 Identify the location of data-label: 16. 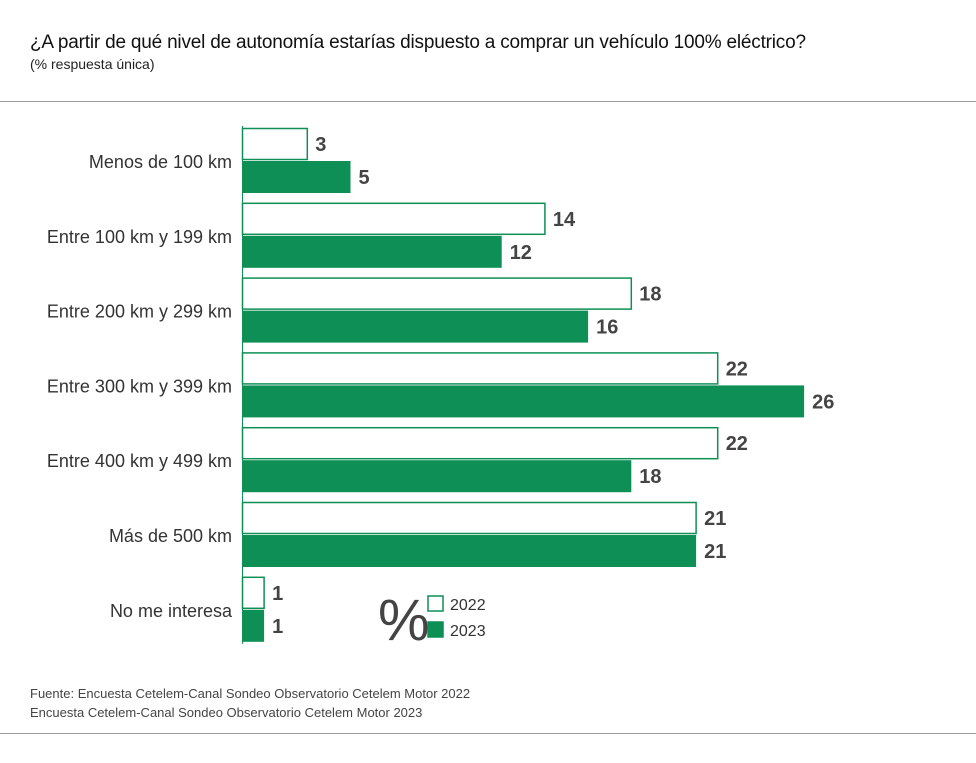
(607, 328).